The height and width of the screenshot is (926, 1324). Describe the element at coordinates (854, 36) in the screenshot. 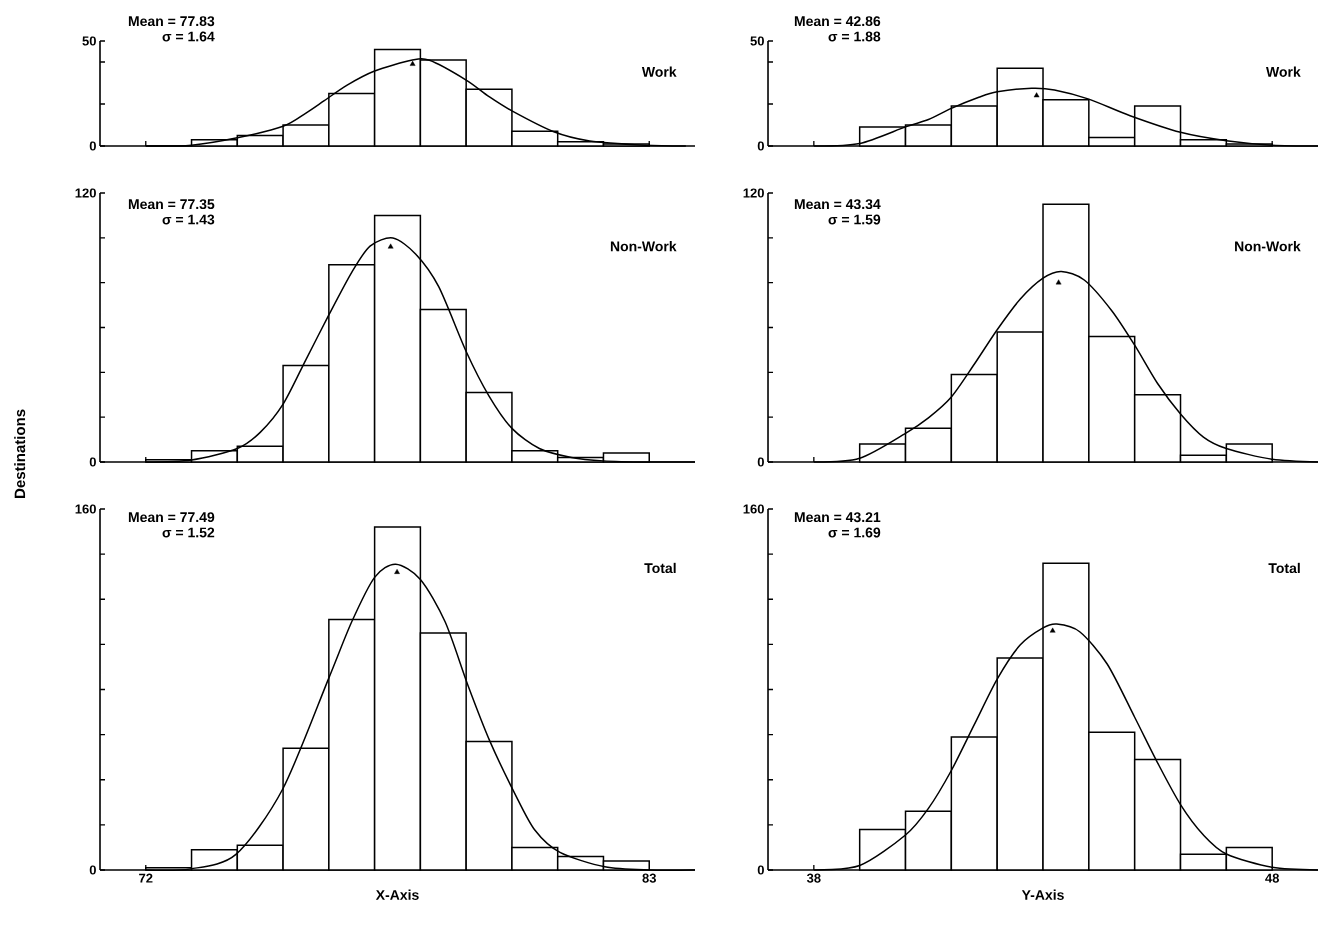

I see `annotation: σ = 1.88` at that location.